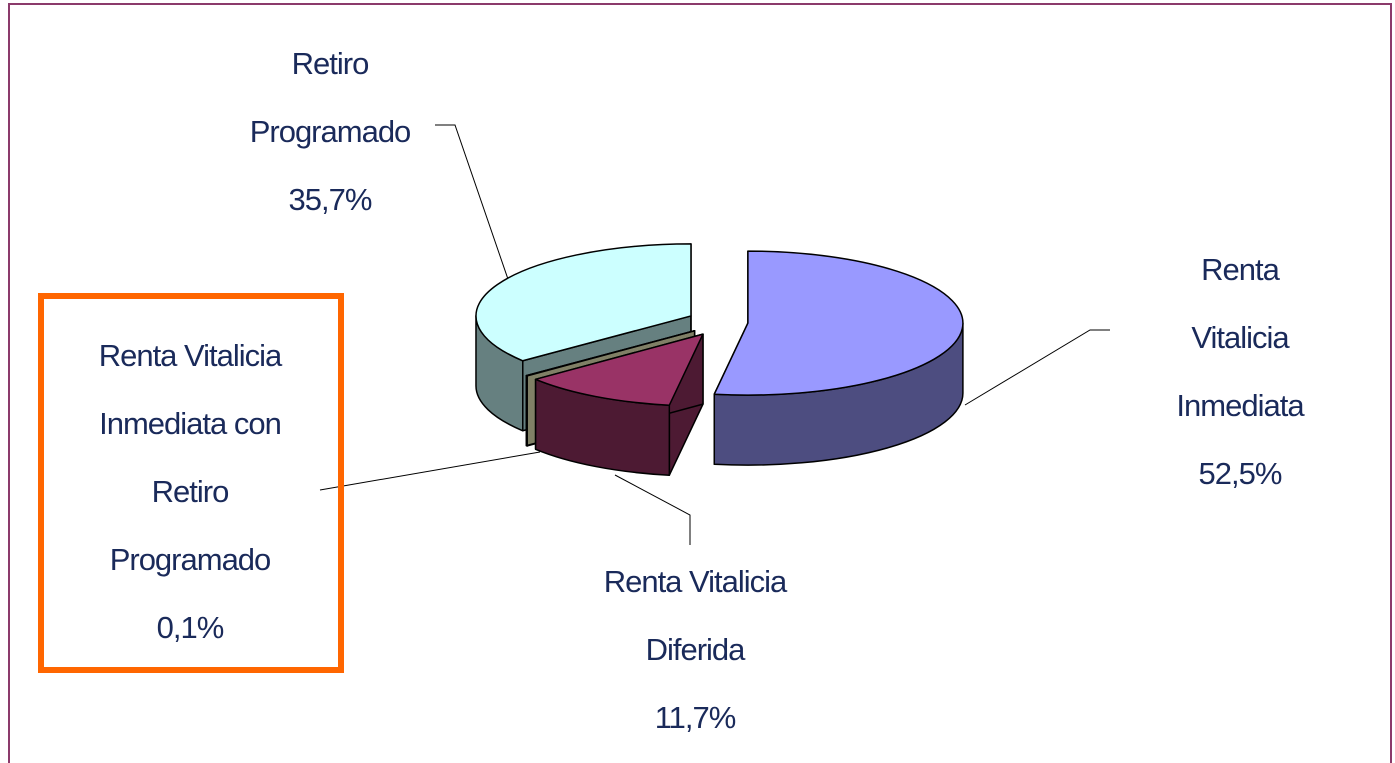 The width and height of the screenshot is (1395, 763). What do you see at coordinates (330, 199) in the screenshot?
I see `value-label: 35,7%` at bounding box center [330, 199].